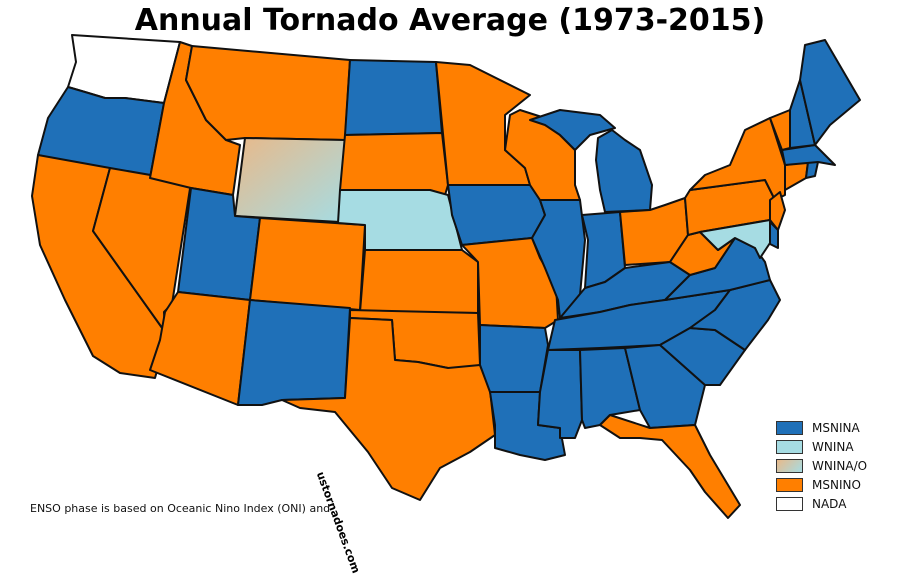  Describe the element at coordinates (307, 264) in the screenshot. I see `state-co` at that location.